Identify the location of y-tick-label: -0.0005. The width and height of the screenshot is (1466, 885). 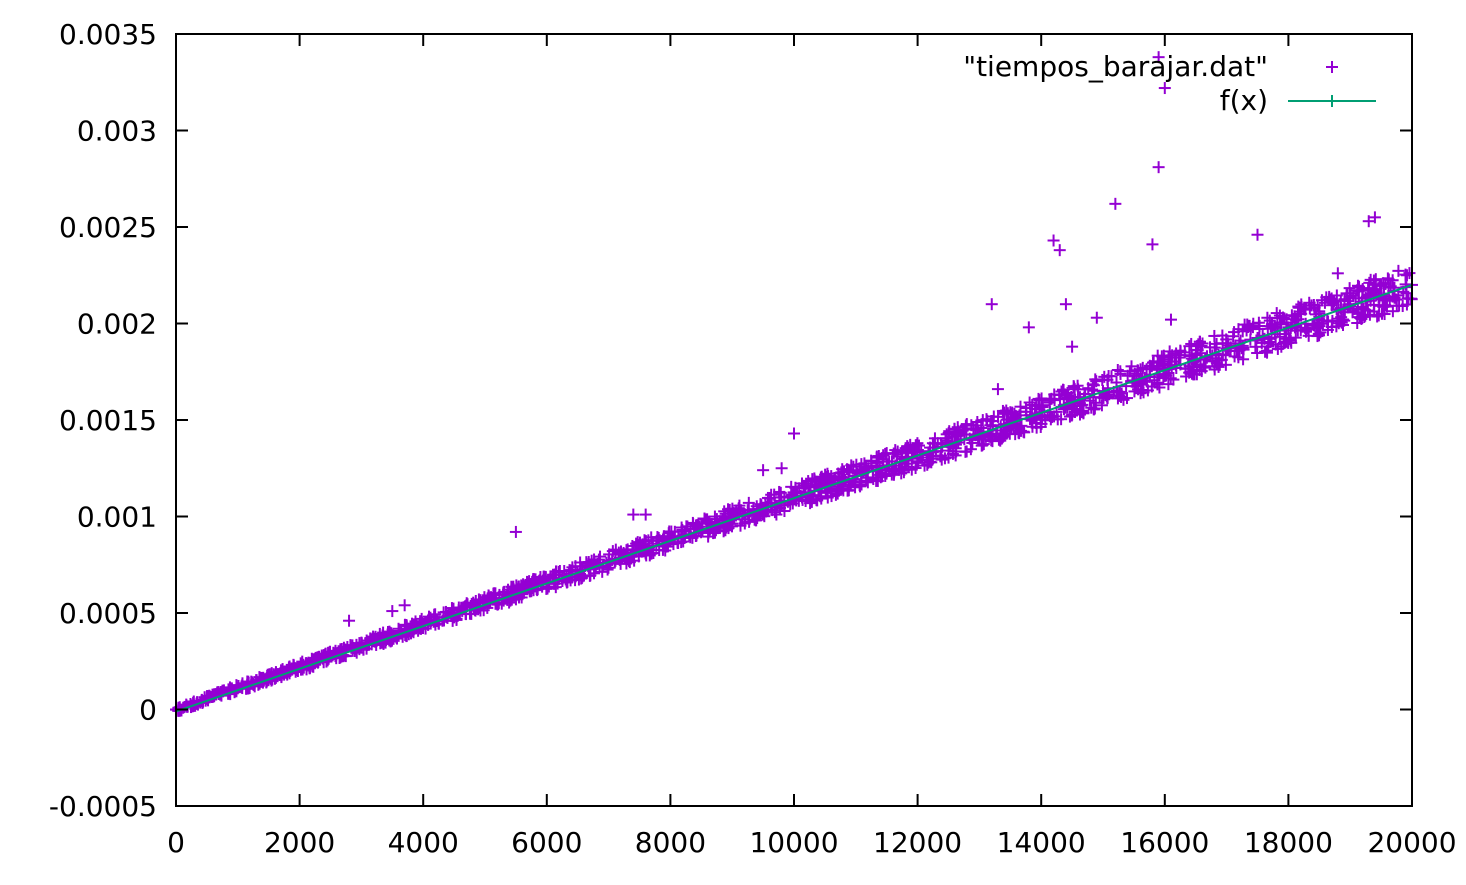
(103, 806).